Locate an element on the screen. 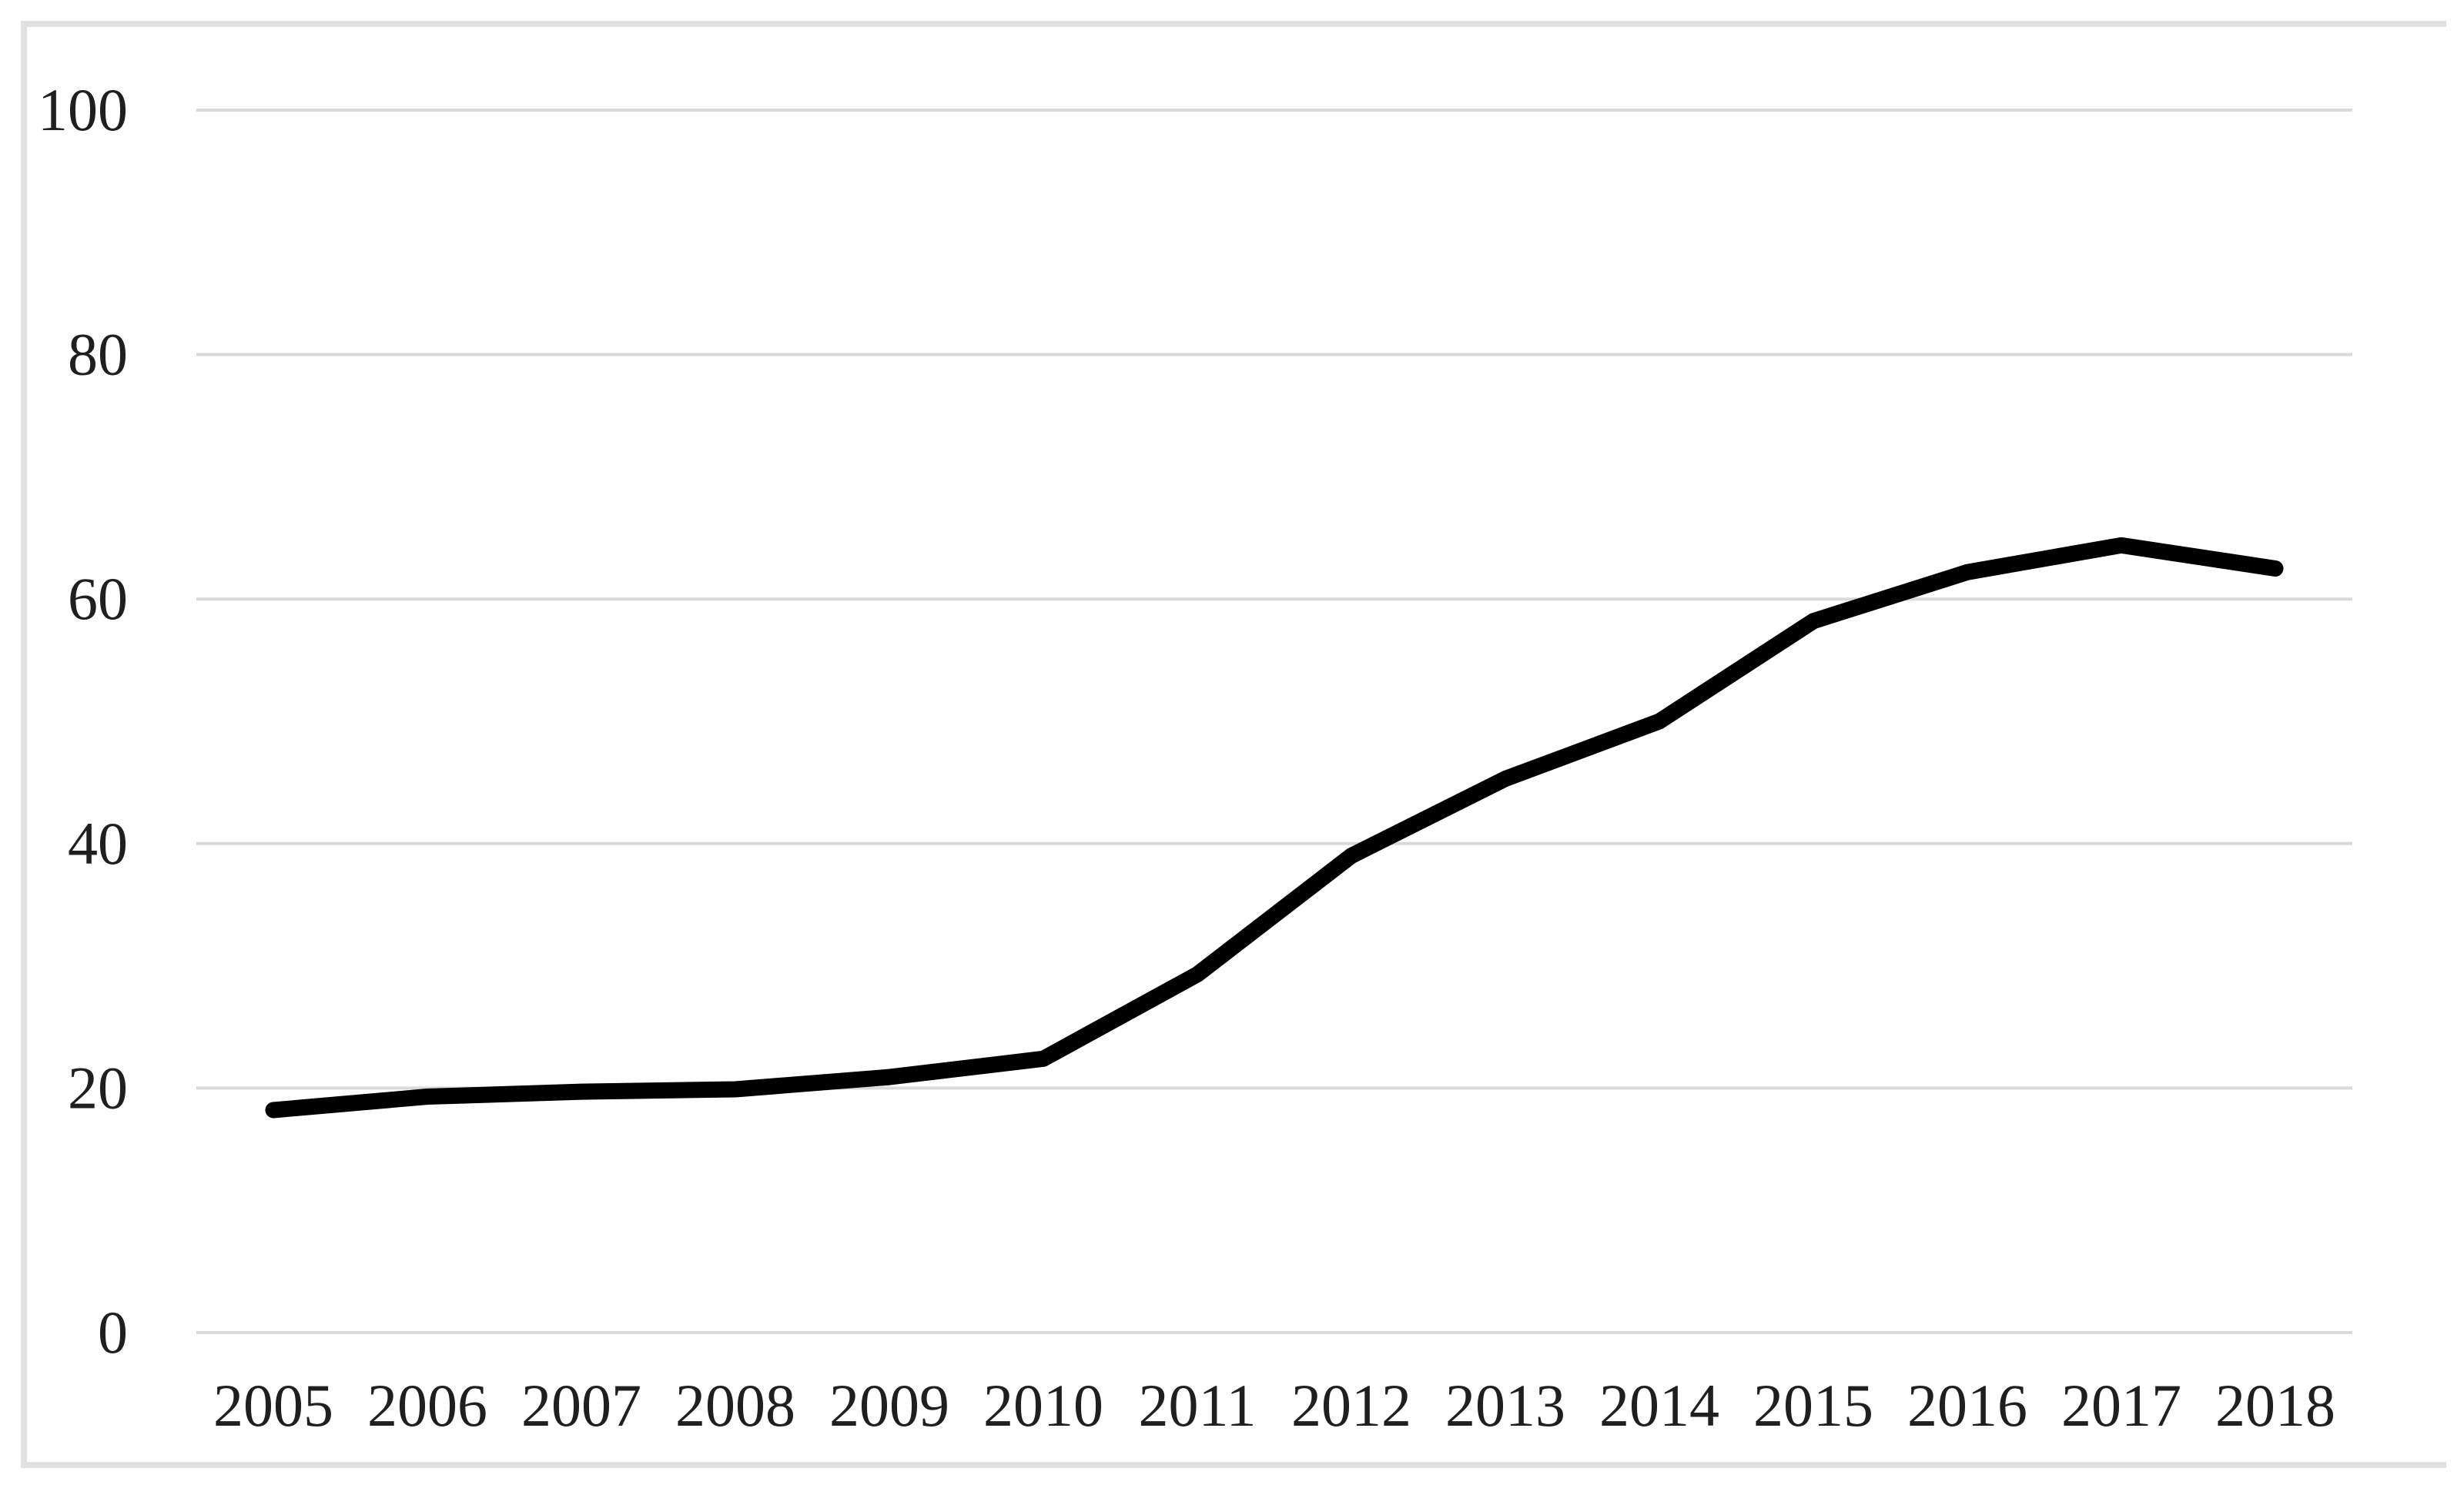  x-tick-label-2012: 2012 is located at coordinates (1351, 1405).